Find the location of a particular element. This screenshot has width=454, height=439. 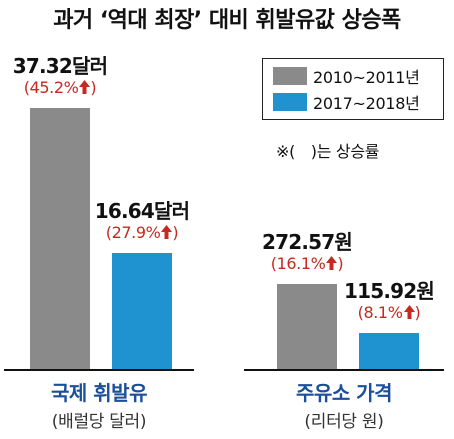

legend-label: 2010~2011년 is located at coordinates (366, 77).